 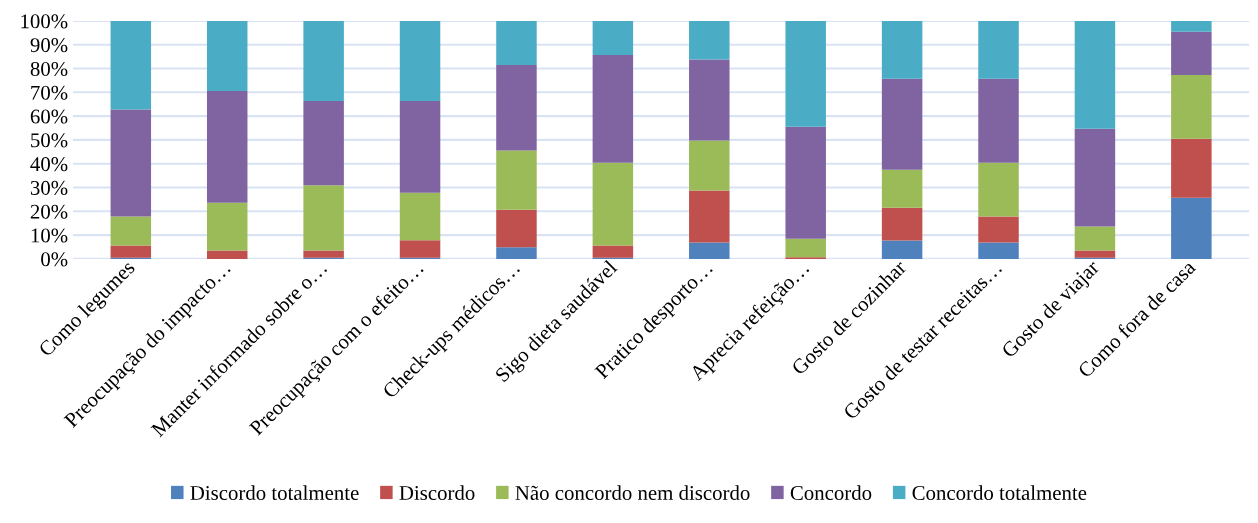 I want to click on y-tick-label: 80%, so click(x=49, y=69).